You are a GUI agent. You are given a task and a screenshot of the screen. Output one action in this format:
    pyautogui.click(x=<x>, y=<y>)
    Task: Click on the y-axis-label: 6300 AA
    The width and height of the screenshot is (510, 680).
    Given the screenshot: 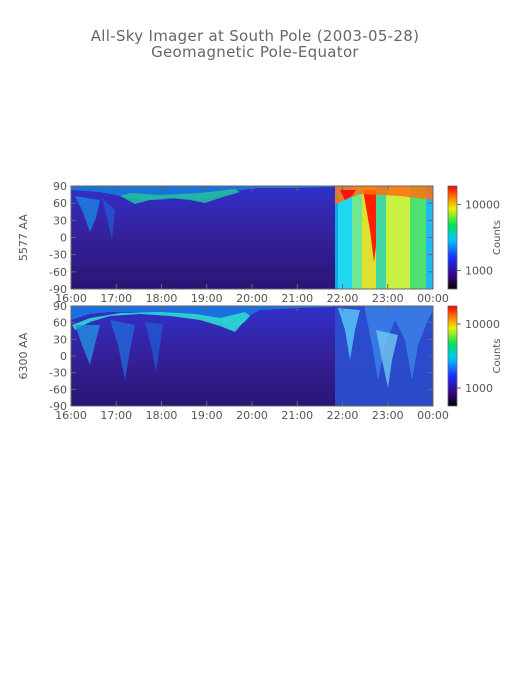 What is the action you would take?
    pyautogui.click(x=23, y=355)
    